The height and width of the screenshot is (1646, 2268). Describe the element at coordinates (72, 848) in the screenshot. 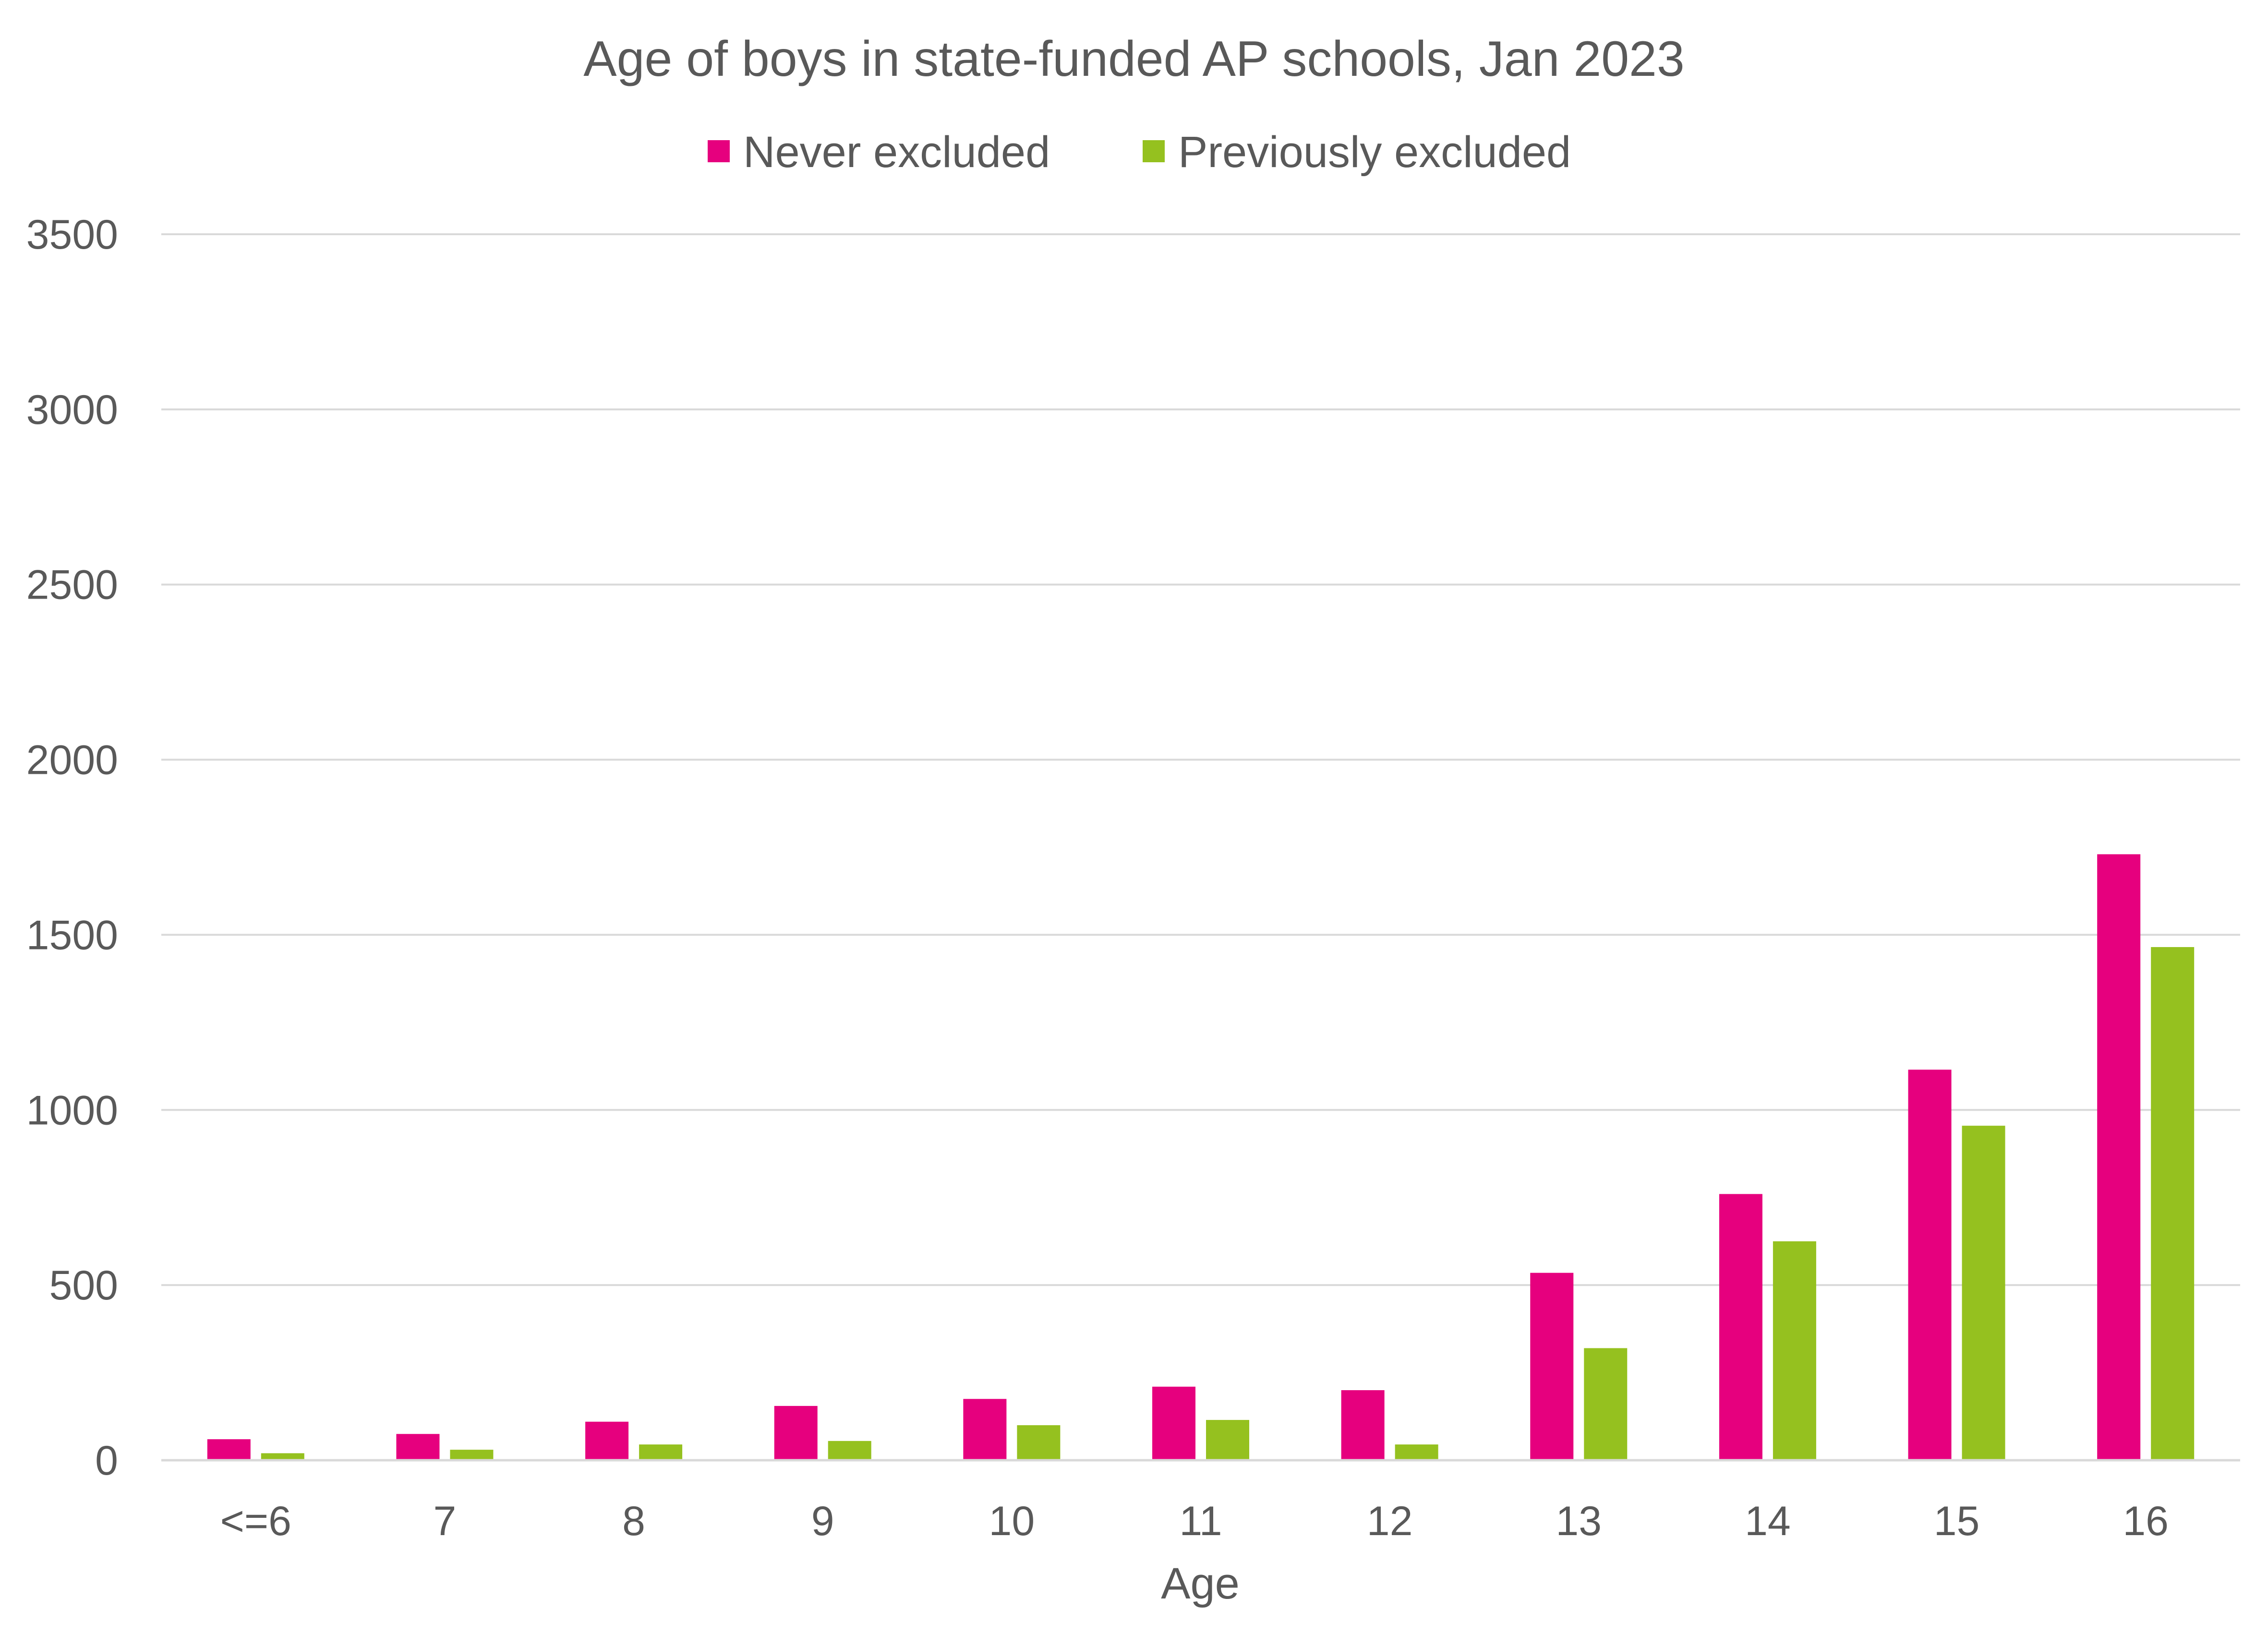

I see `y-axis-tick-labels: 0 500 1000 1500 2000 2500 3000 3500` at that location.